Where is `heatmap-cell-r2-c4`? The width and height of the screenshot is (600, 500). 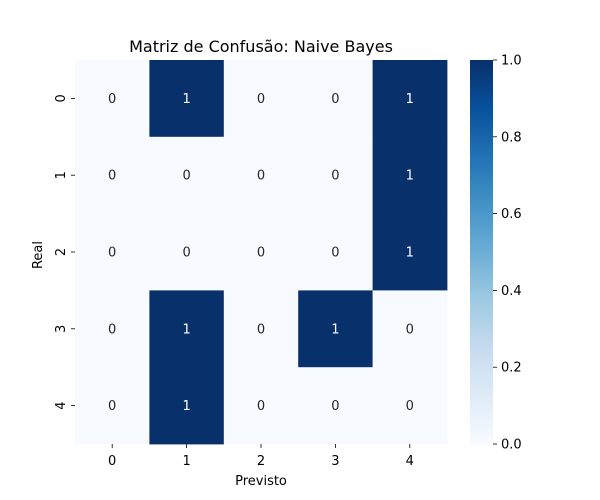 heatmap-cell-r2-c4 is located at coordinates (410, 252).